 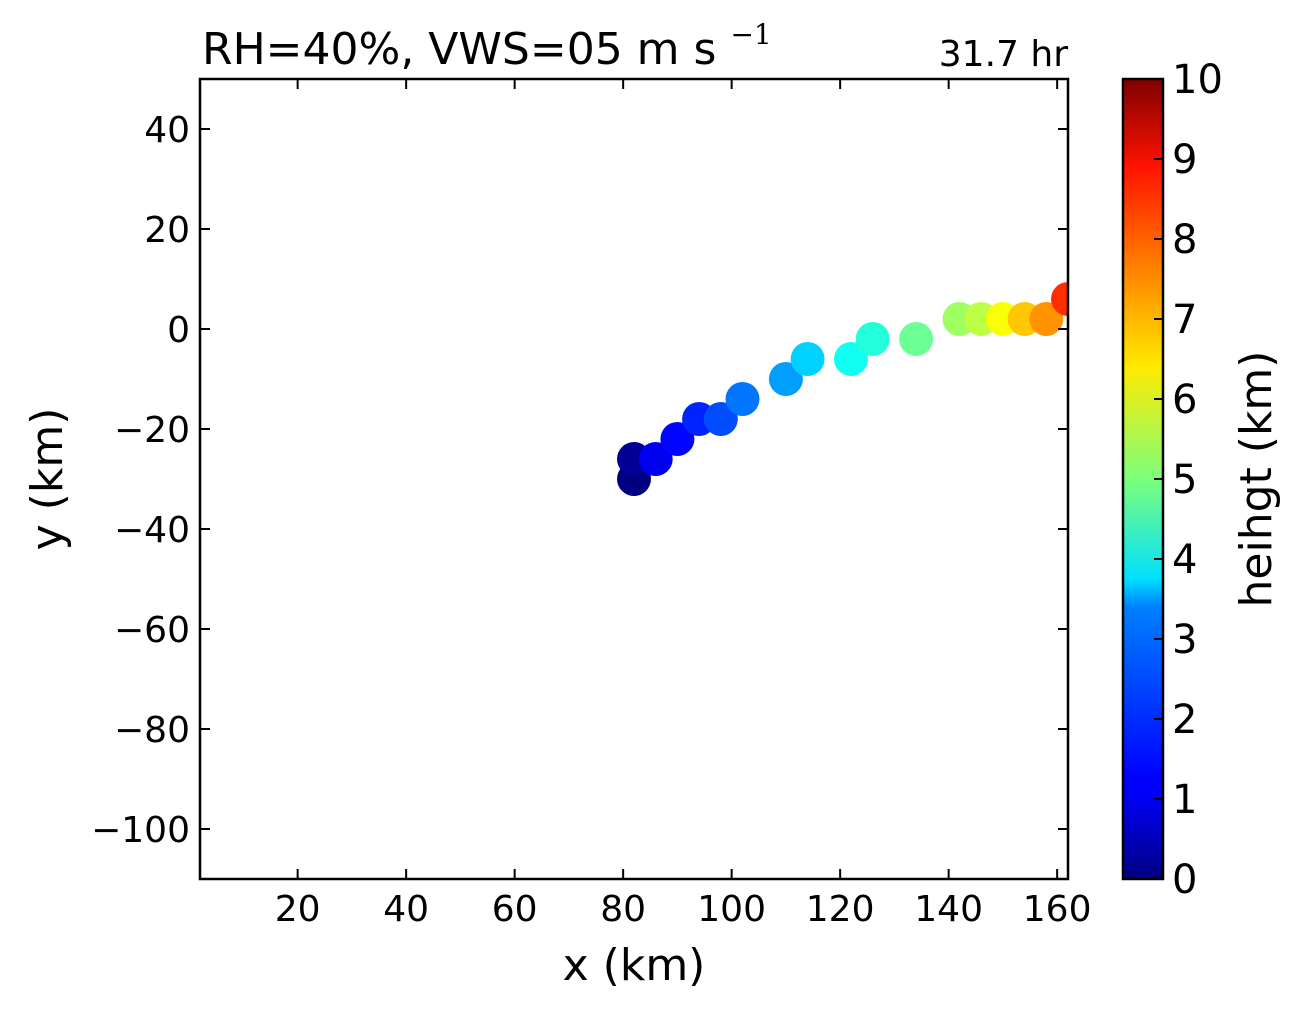 I want to click on x-axis-label: x (km), so click(x=634, y=965).